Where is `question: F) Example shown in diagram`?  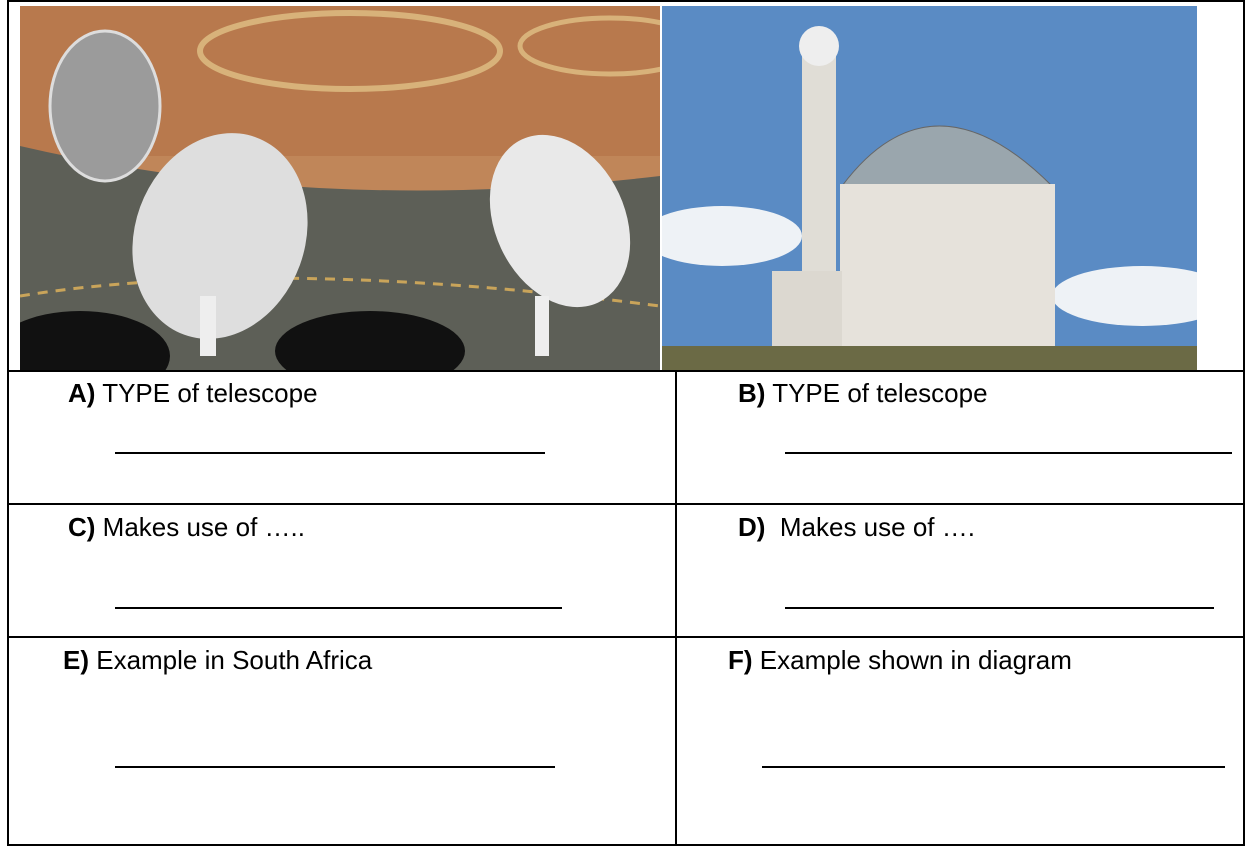
question: F) Example shown in diagram is located at coordinates (900, 660).